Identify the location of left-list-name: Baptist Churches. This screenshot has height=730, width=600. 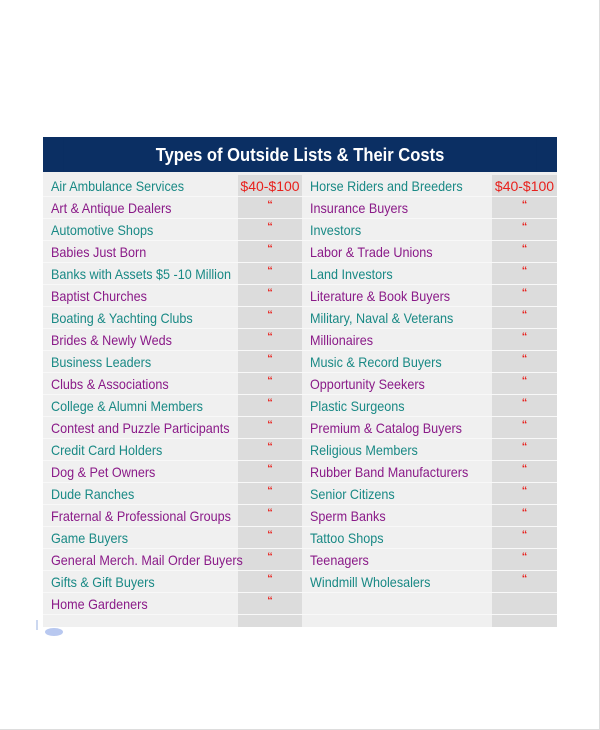
(140, 296).